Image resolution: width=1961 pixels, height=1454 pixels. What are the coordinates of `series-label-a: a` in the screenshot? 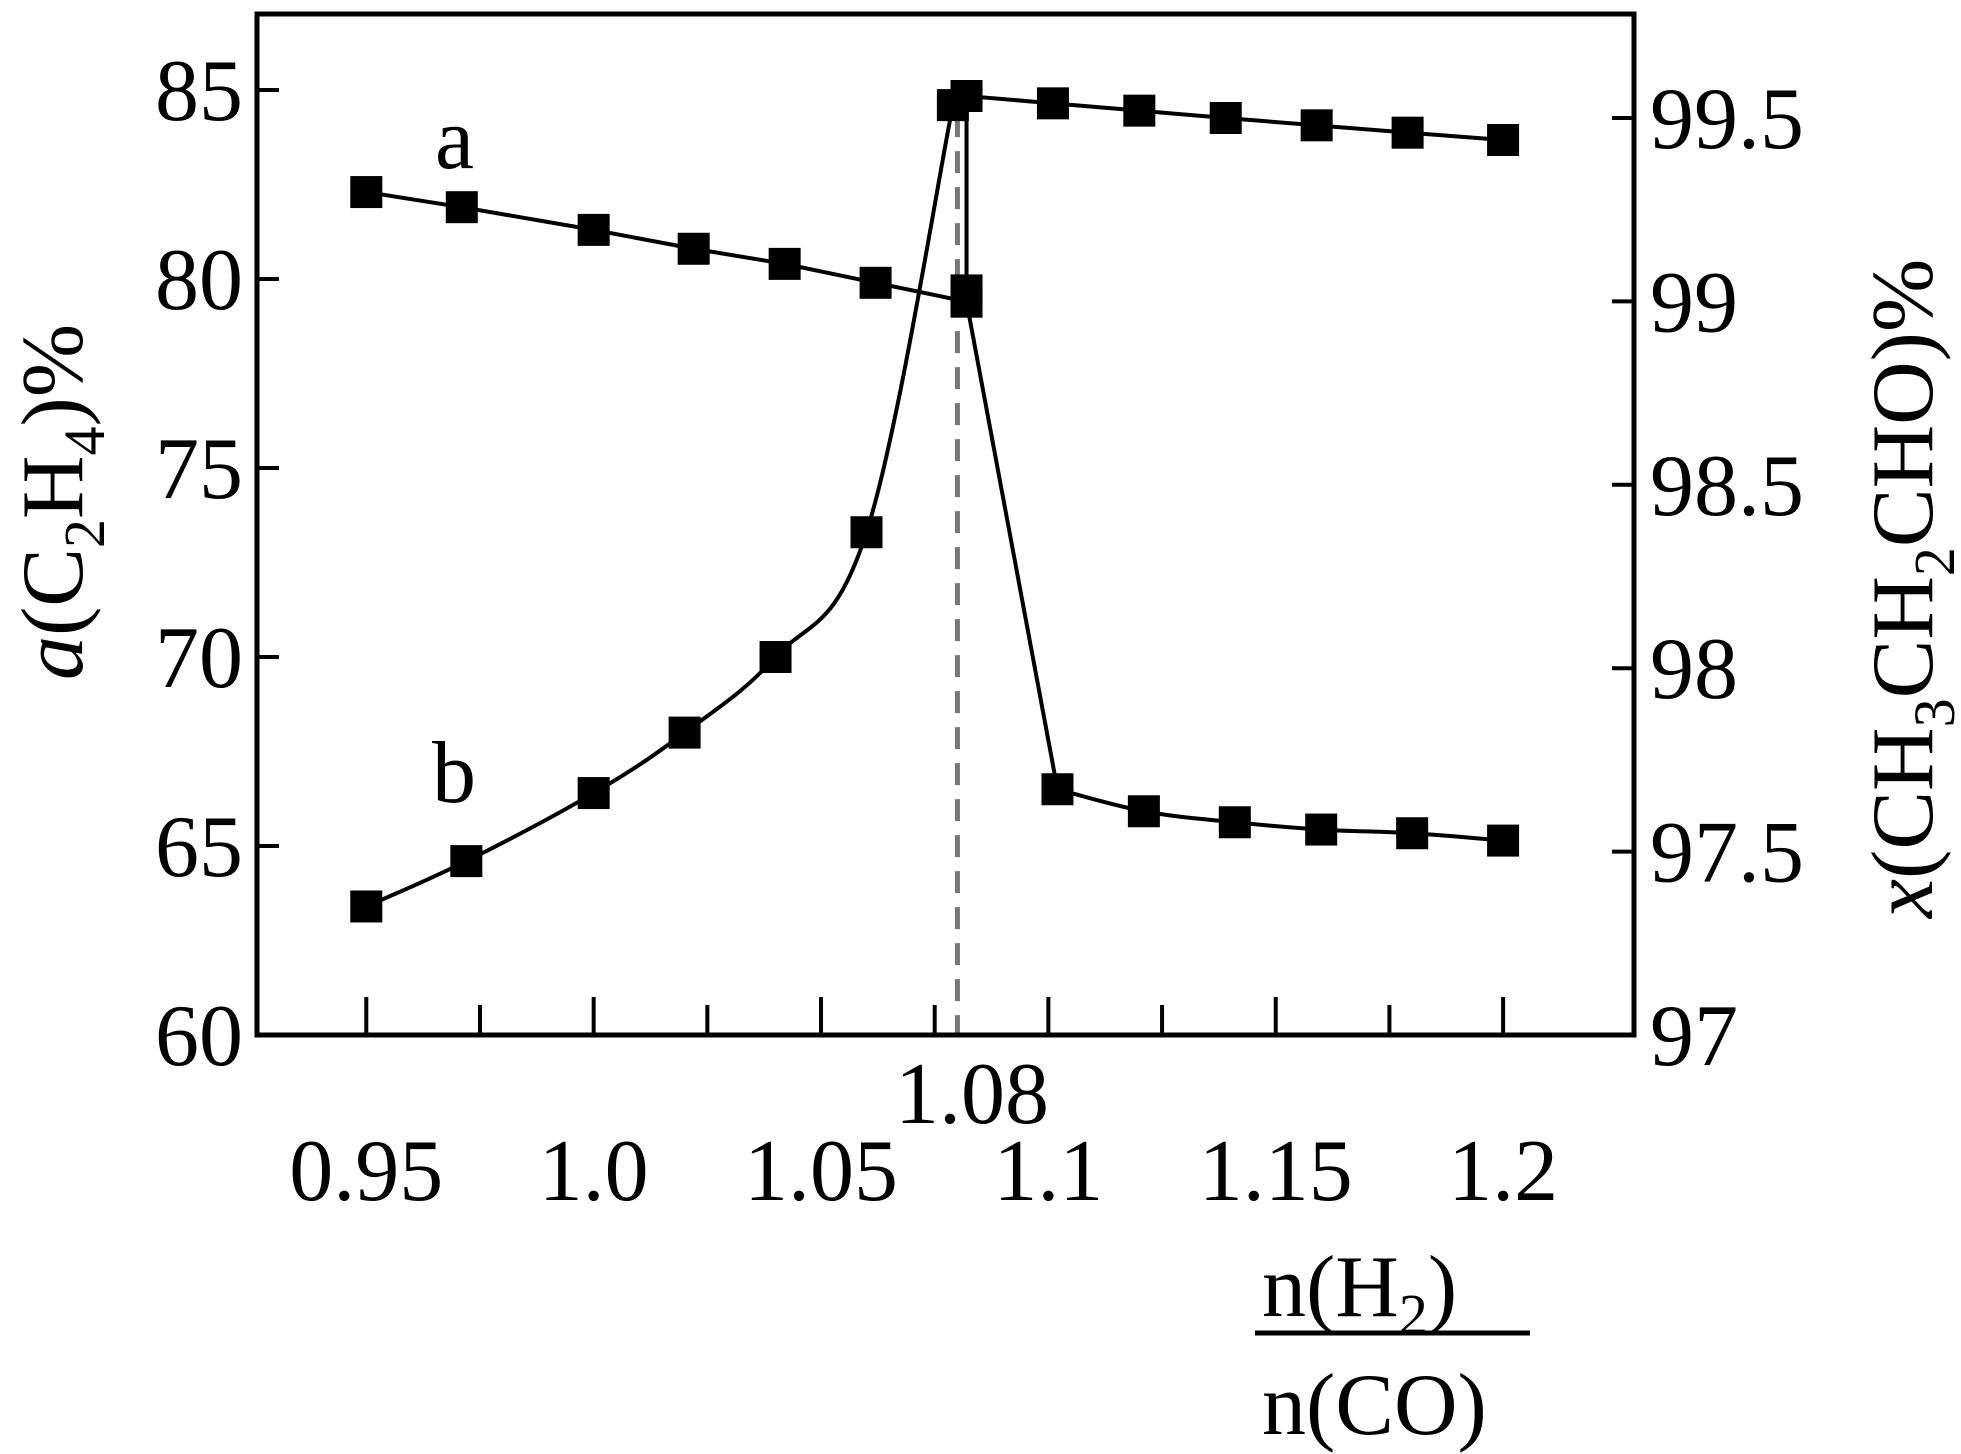 It's located at (454, 139).